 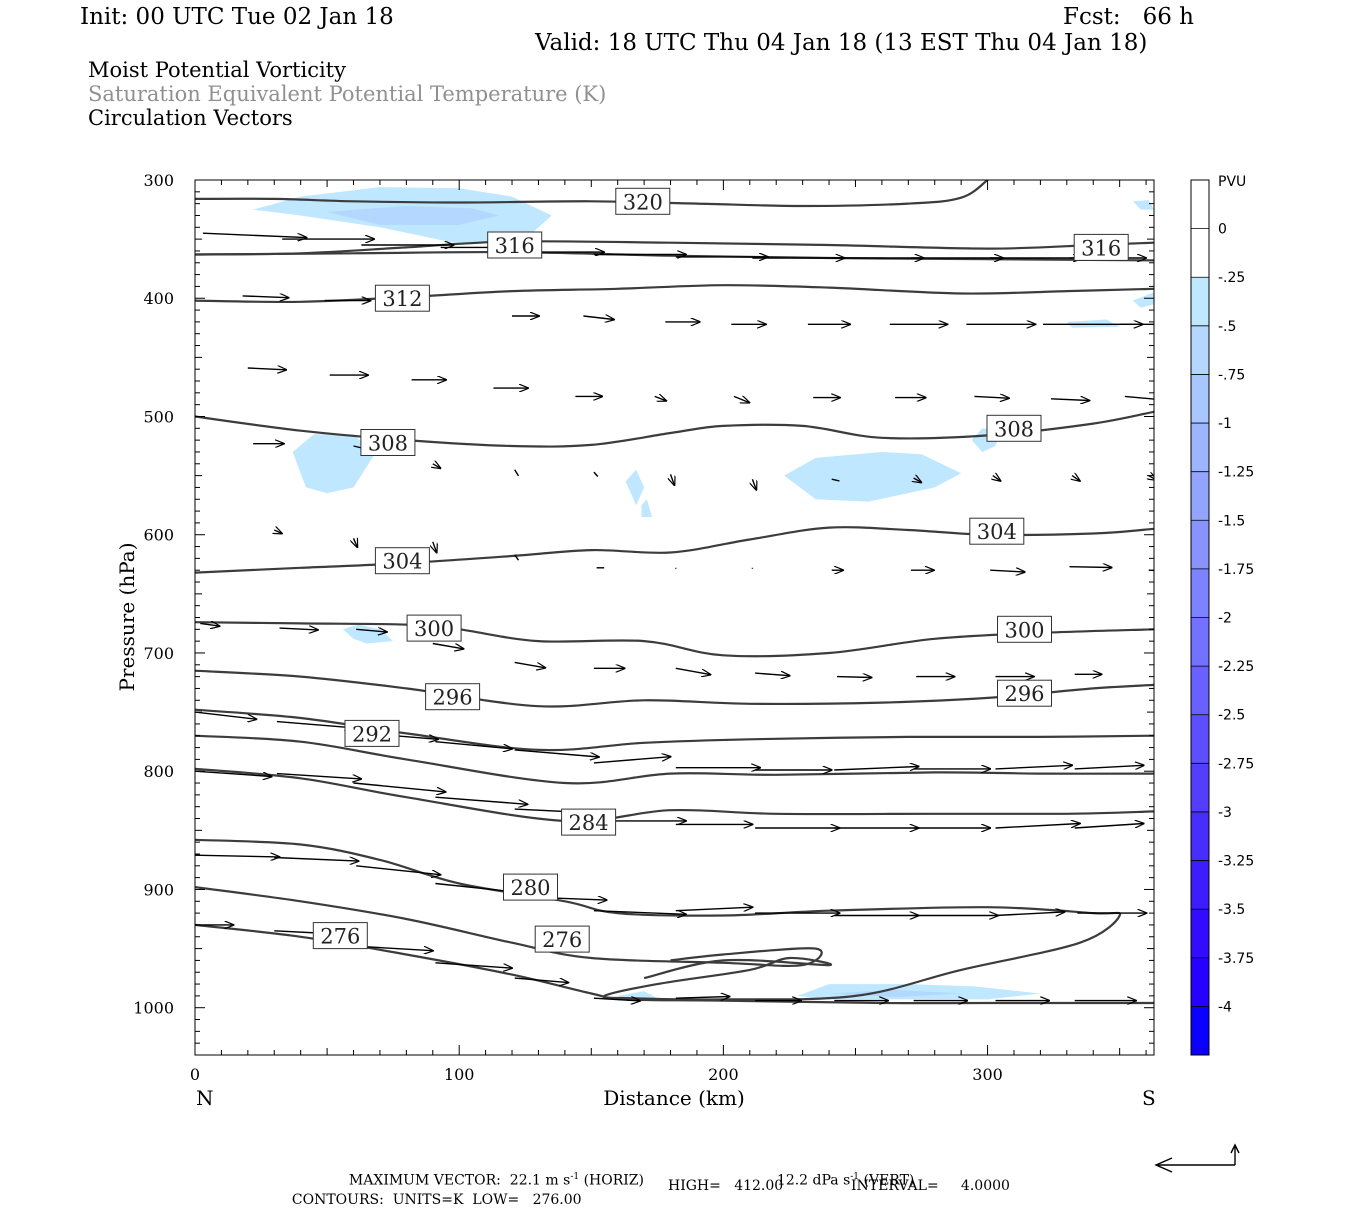 I want to click on colorbar-label: -2, so click(x=1225, y=619).